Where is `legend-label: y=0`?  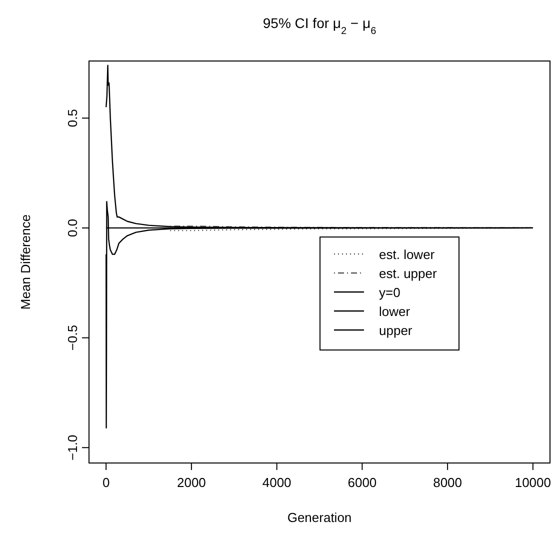 legend-label: y=0 is located at coordinates (389, 292).